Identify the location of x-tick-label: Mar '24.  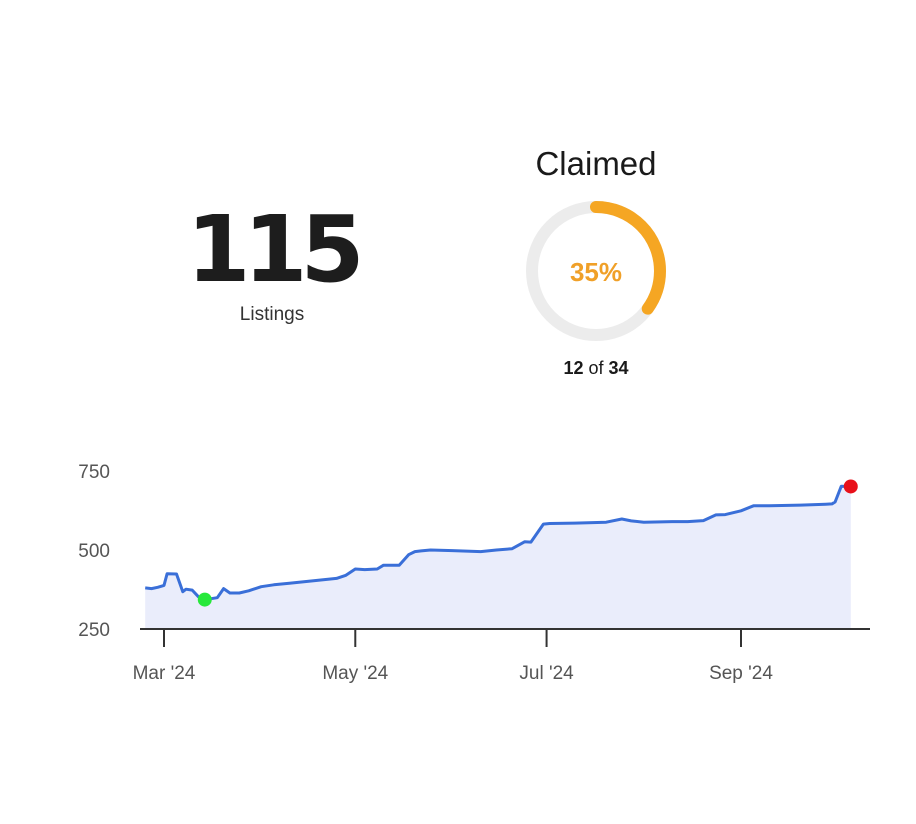
(164, 673).